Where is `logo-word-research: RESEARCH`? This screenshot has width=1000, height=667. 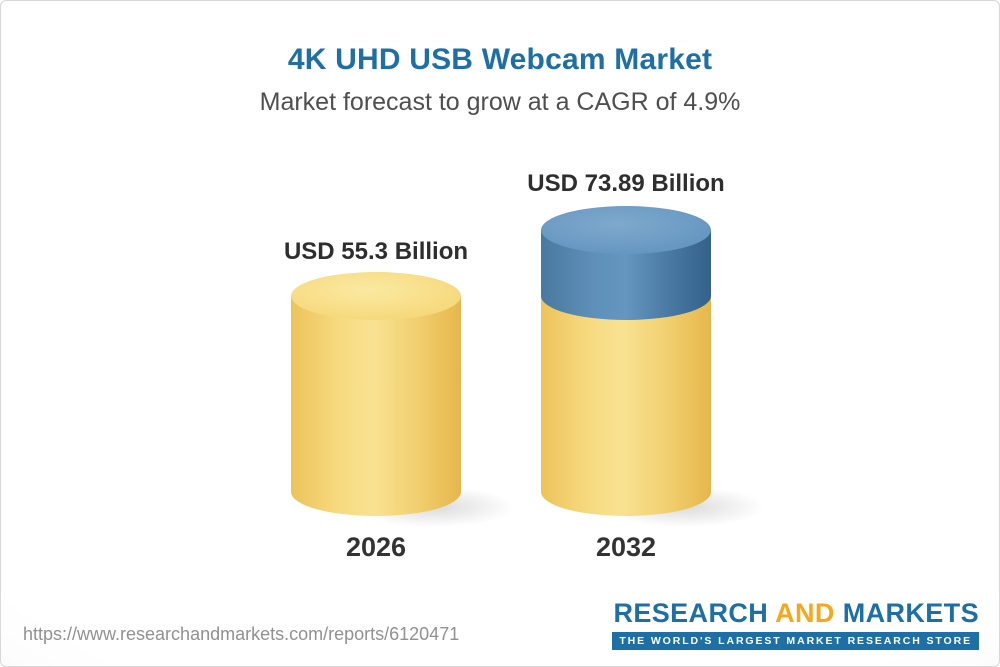 logo-word-research: RESEARCH is located at coordinates (691, 613).